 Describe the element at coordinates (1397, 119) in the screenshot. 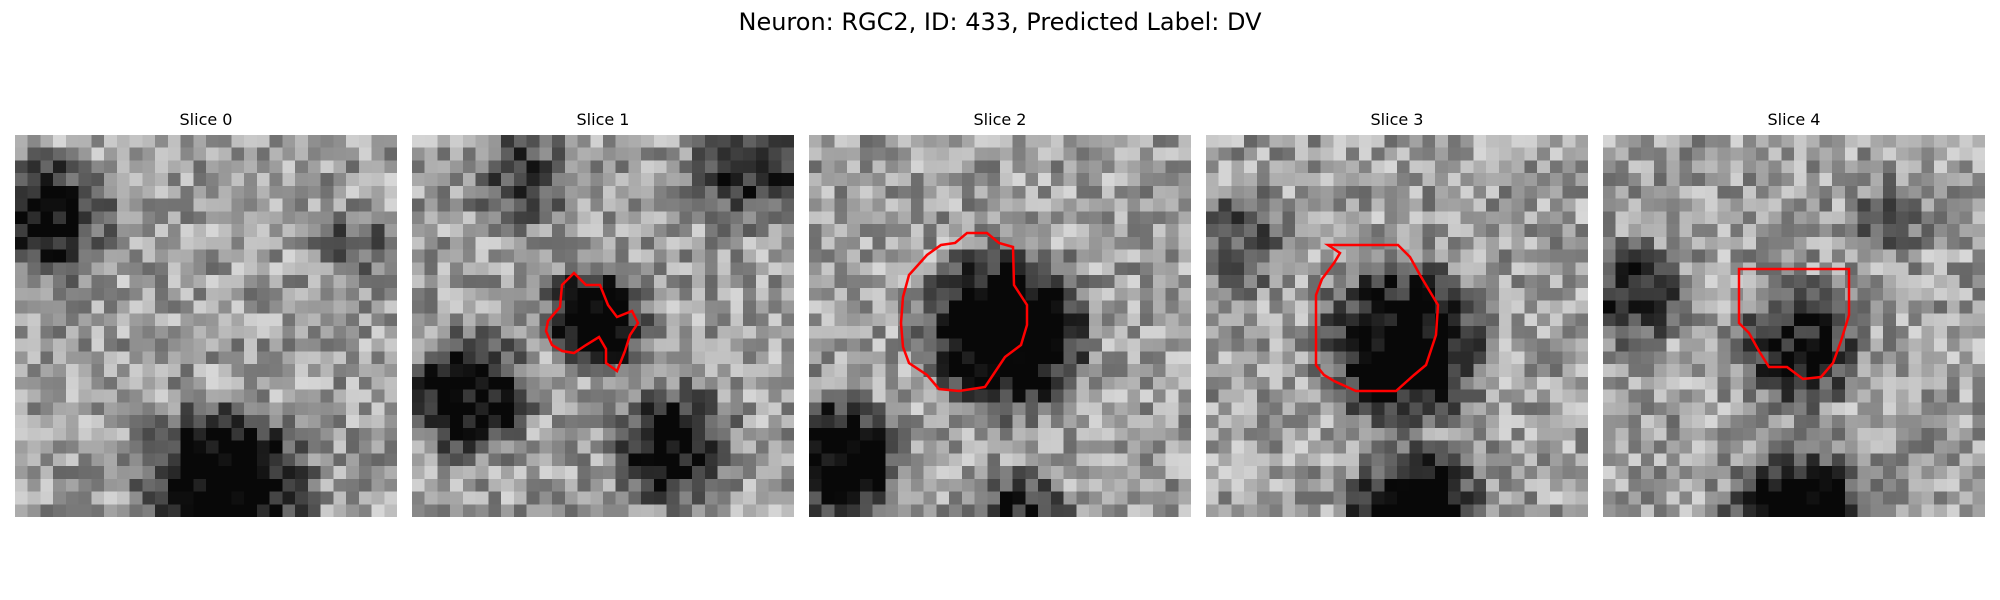

I see `slice-title: Slice 3` at that location.